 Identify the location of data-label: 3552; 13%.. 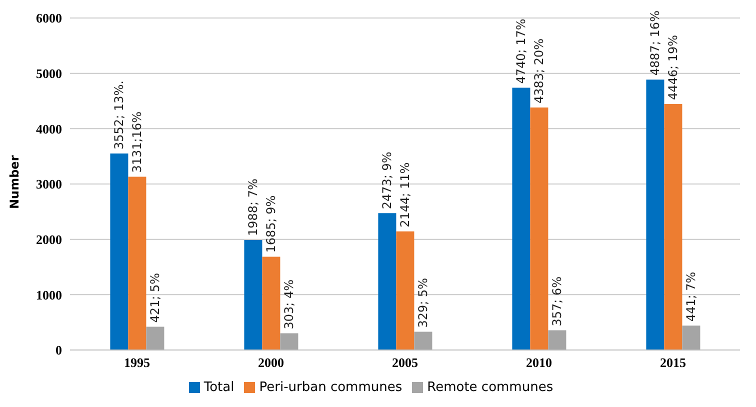
(119, 115).